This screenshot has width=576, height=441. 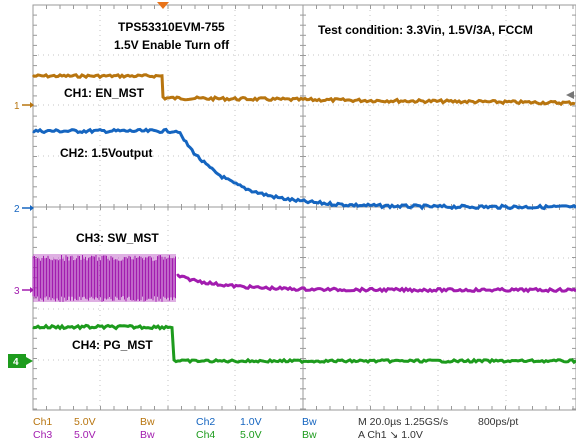 I want to click on ch4-name: Ch4, so click(x=206, y=435).